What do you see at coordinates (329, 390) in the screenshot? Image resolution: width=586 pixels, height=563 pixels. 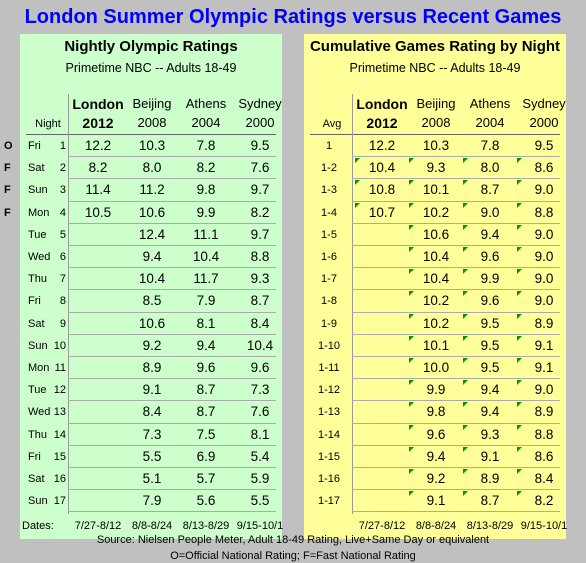 I see `row-avg-range: 1-12` at bounding box center [329, 390].